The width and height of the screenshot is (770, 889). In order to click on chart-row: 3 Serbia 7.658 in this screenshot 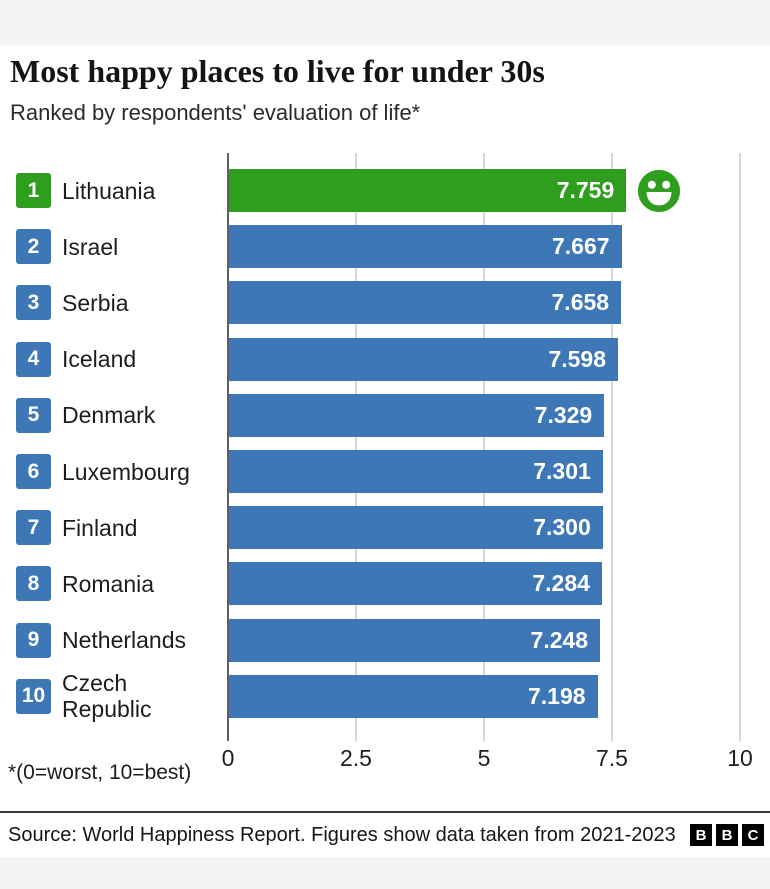, I will do `click(385, 303)`.